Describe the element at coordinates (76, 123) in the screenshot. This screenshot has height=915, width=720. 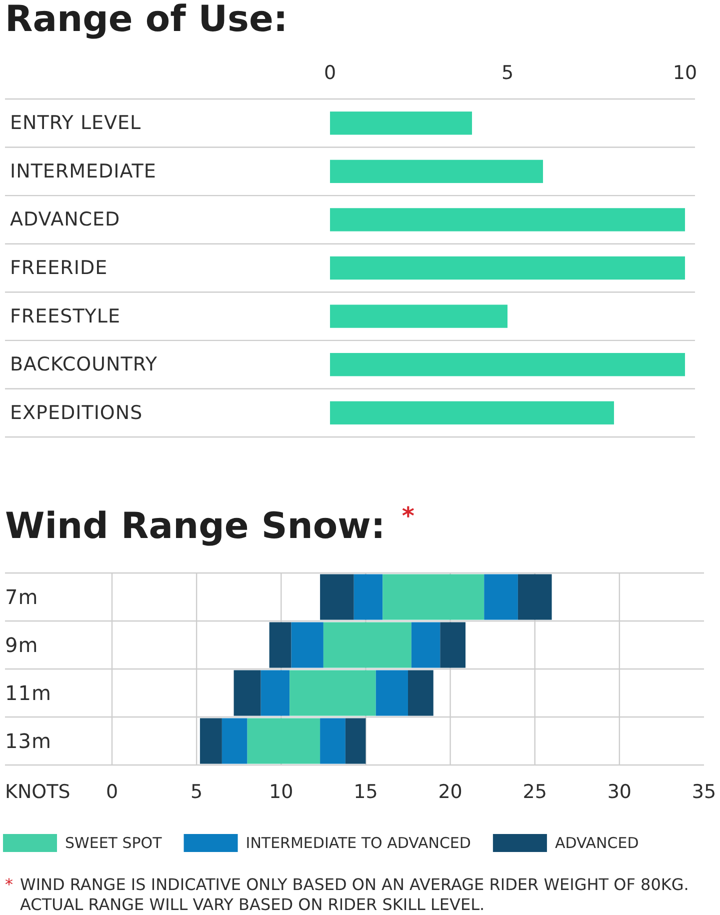
I see `y-tick-label: ENTRY LEVEL` at that location.